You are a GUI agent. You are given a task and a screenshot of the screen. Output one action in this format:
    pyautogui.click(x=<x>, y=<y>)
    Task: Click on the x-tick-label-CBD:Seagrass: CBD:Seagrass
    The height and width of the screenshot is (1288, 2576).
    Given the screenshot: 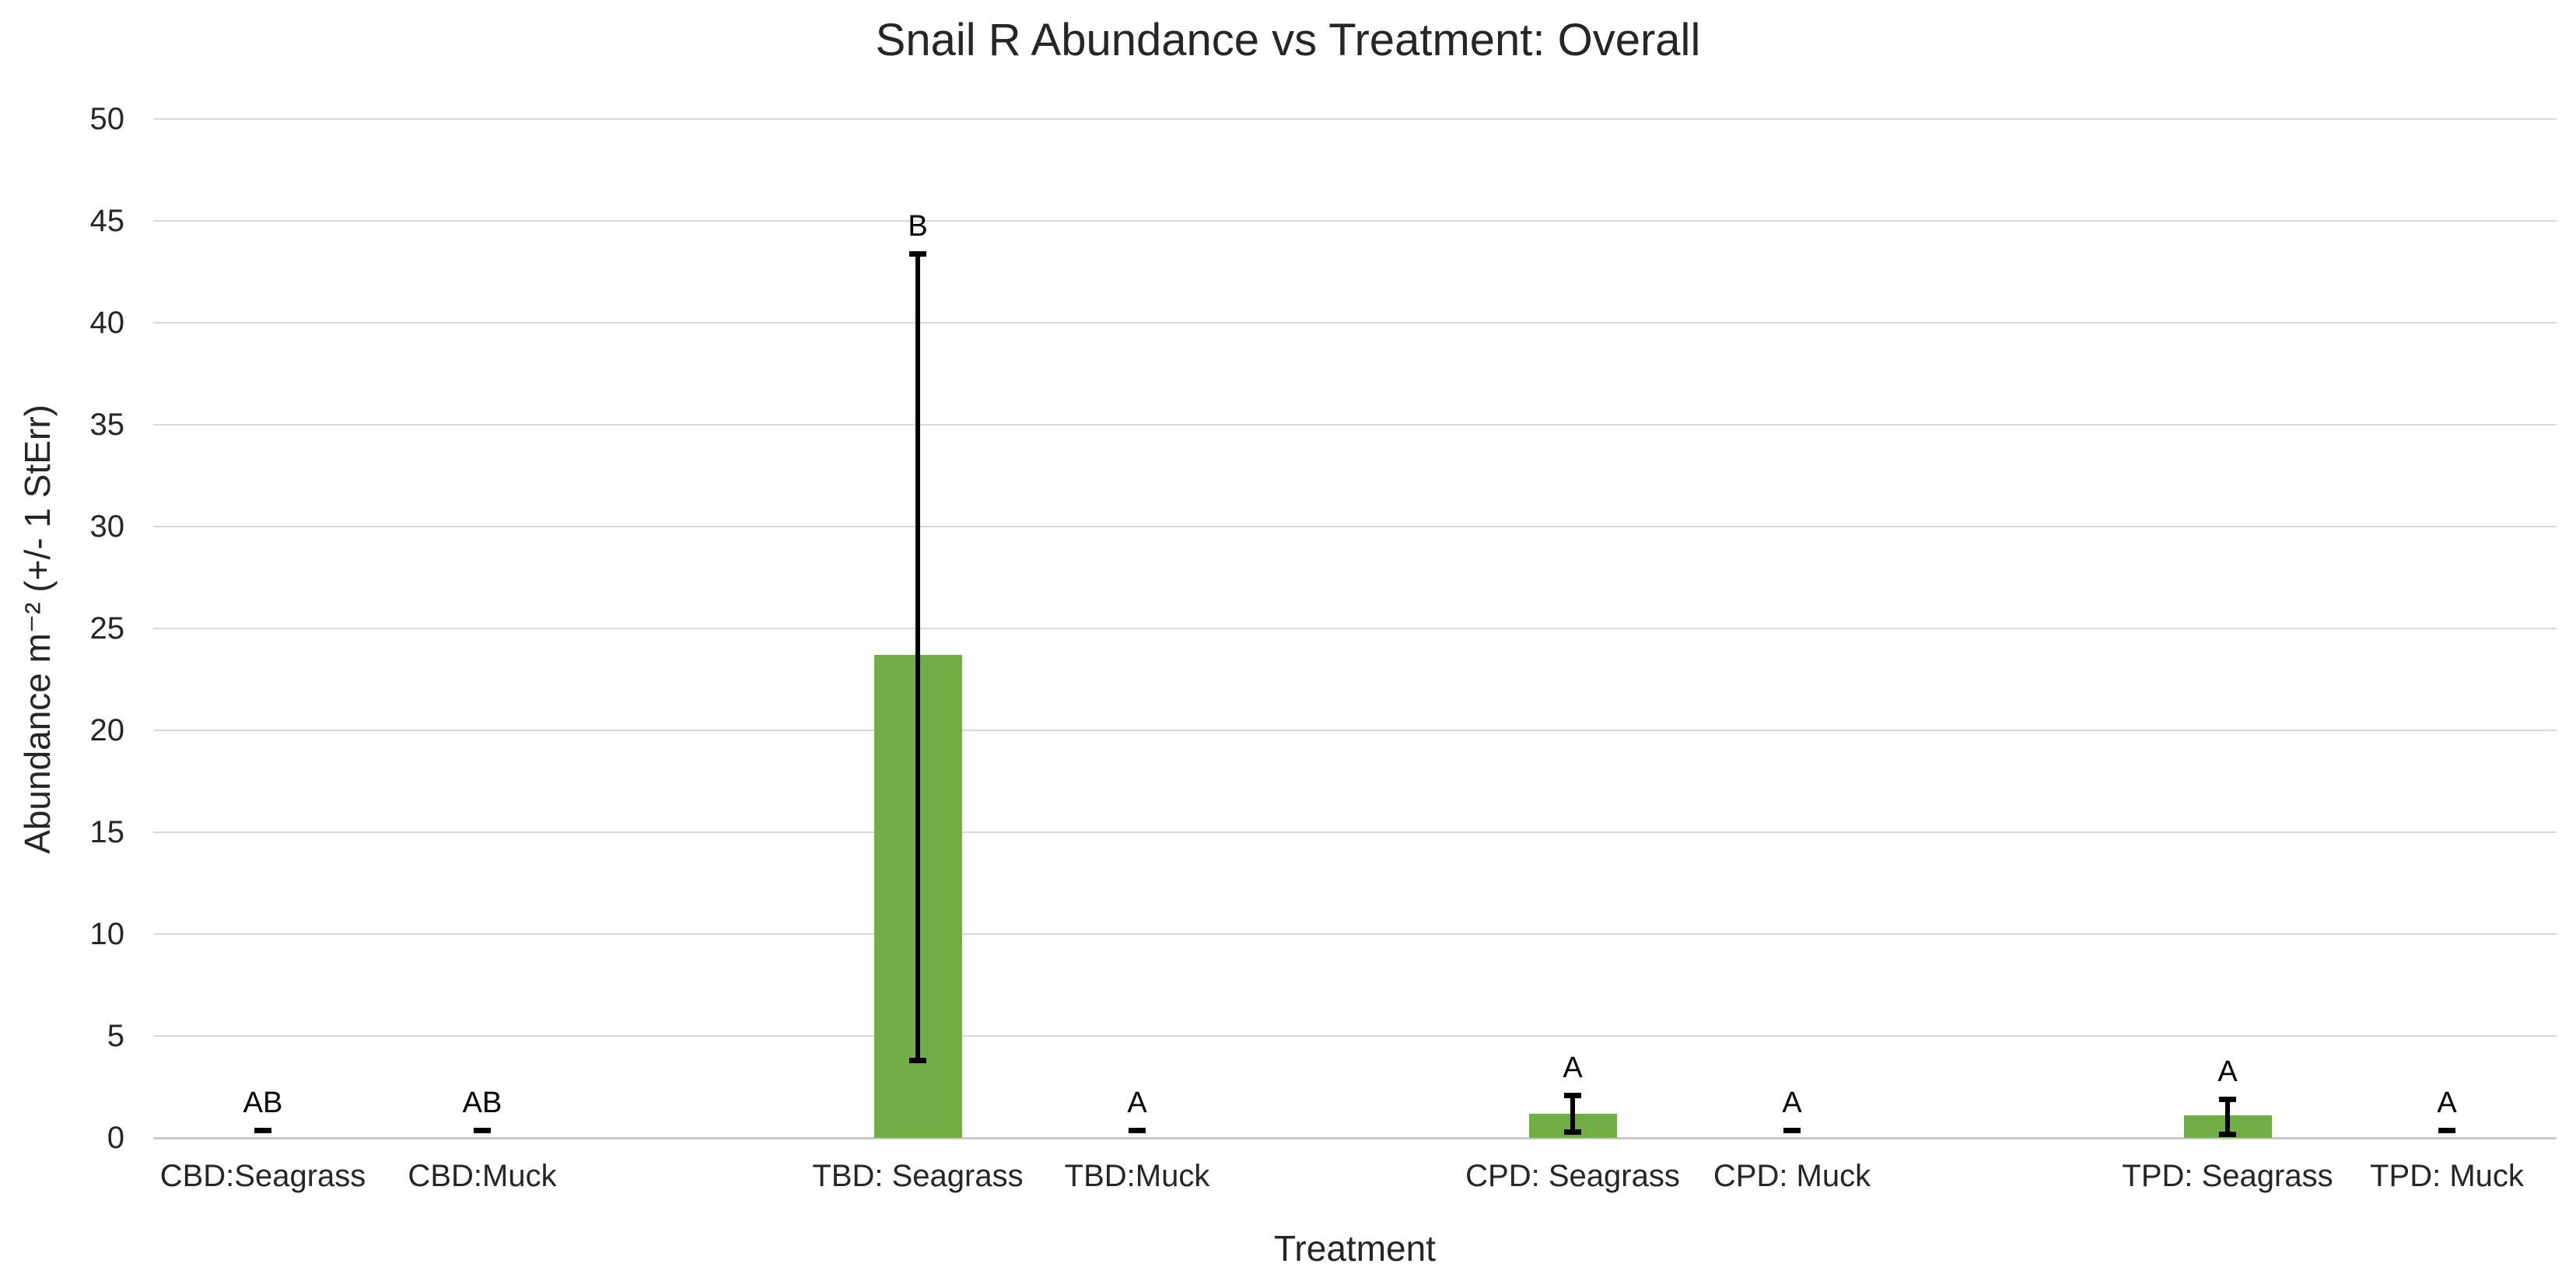 What is the action you would take?
    pyautogui.click(x=262, y=1176)
    